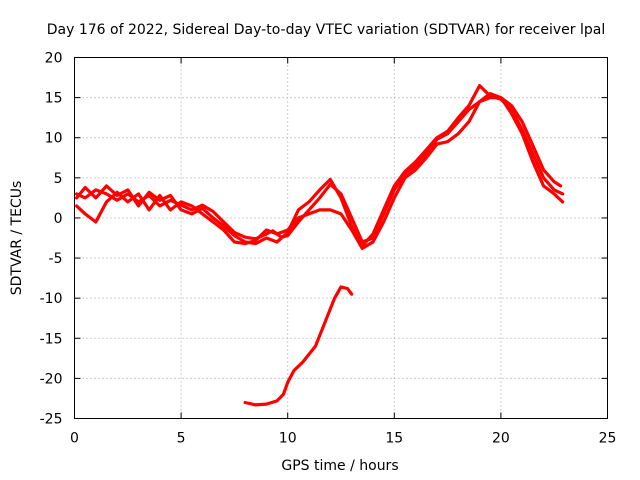  What do you see at coordinates (51, 379) in the screenshot?
I see `y-tick-label: -20` at bounding box center [51, 379].